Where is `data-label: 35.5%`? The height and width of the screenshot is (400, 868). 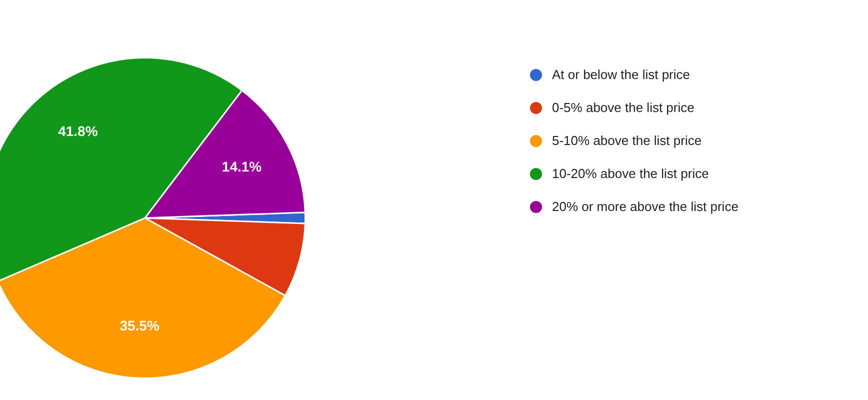 data-label: 35.5% is located at coordinates (140, 326).